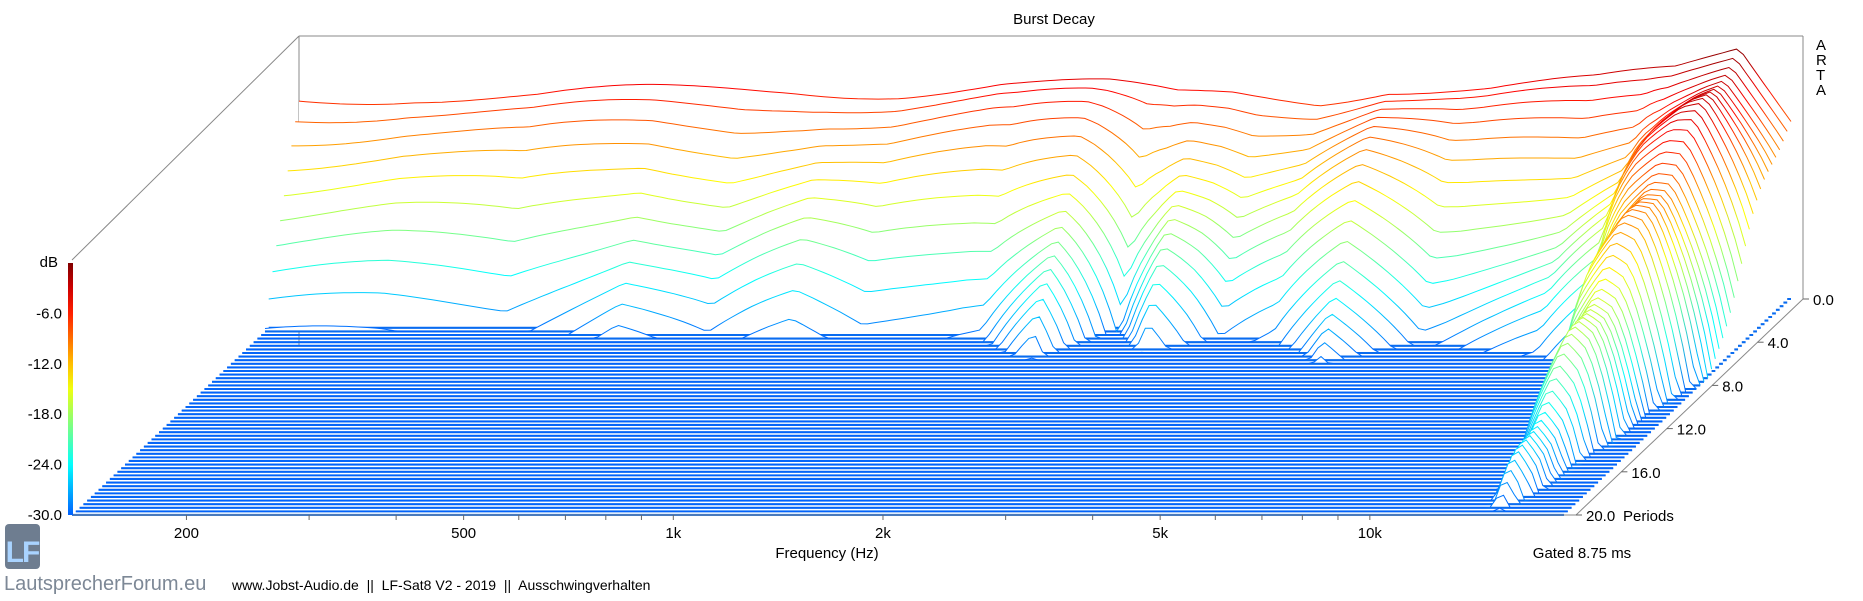 Image resolution: width=1863 pixels, height=601 pixels. What do you see at coordinates (1054, 19) in the screenshot?
I see `chart-title: Burst Decay` at bounding box center [1054, 19].